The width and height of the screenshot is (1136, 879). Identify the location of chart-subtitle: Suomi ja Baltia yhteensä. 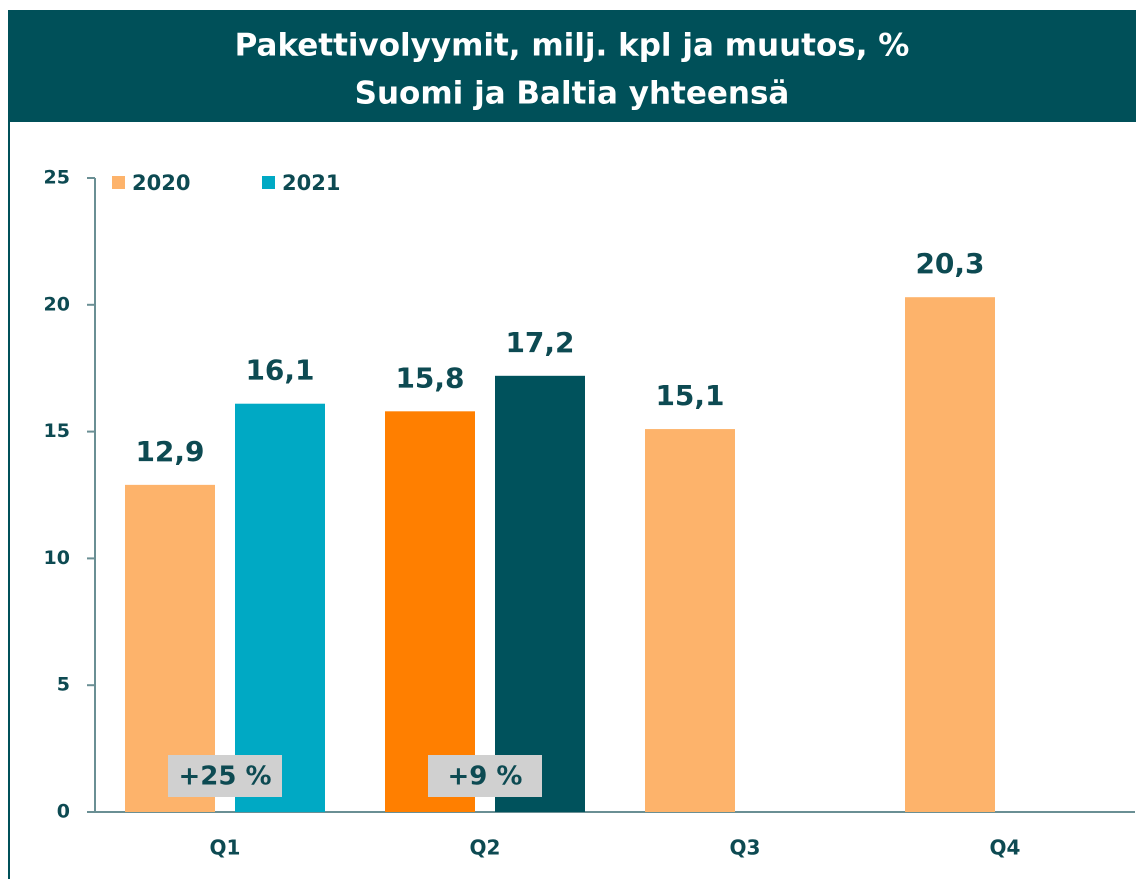
(572, 94).